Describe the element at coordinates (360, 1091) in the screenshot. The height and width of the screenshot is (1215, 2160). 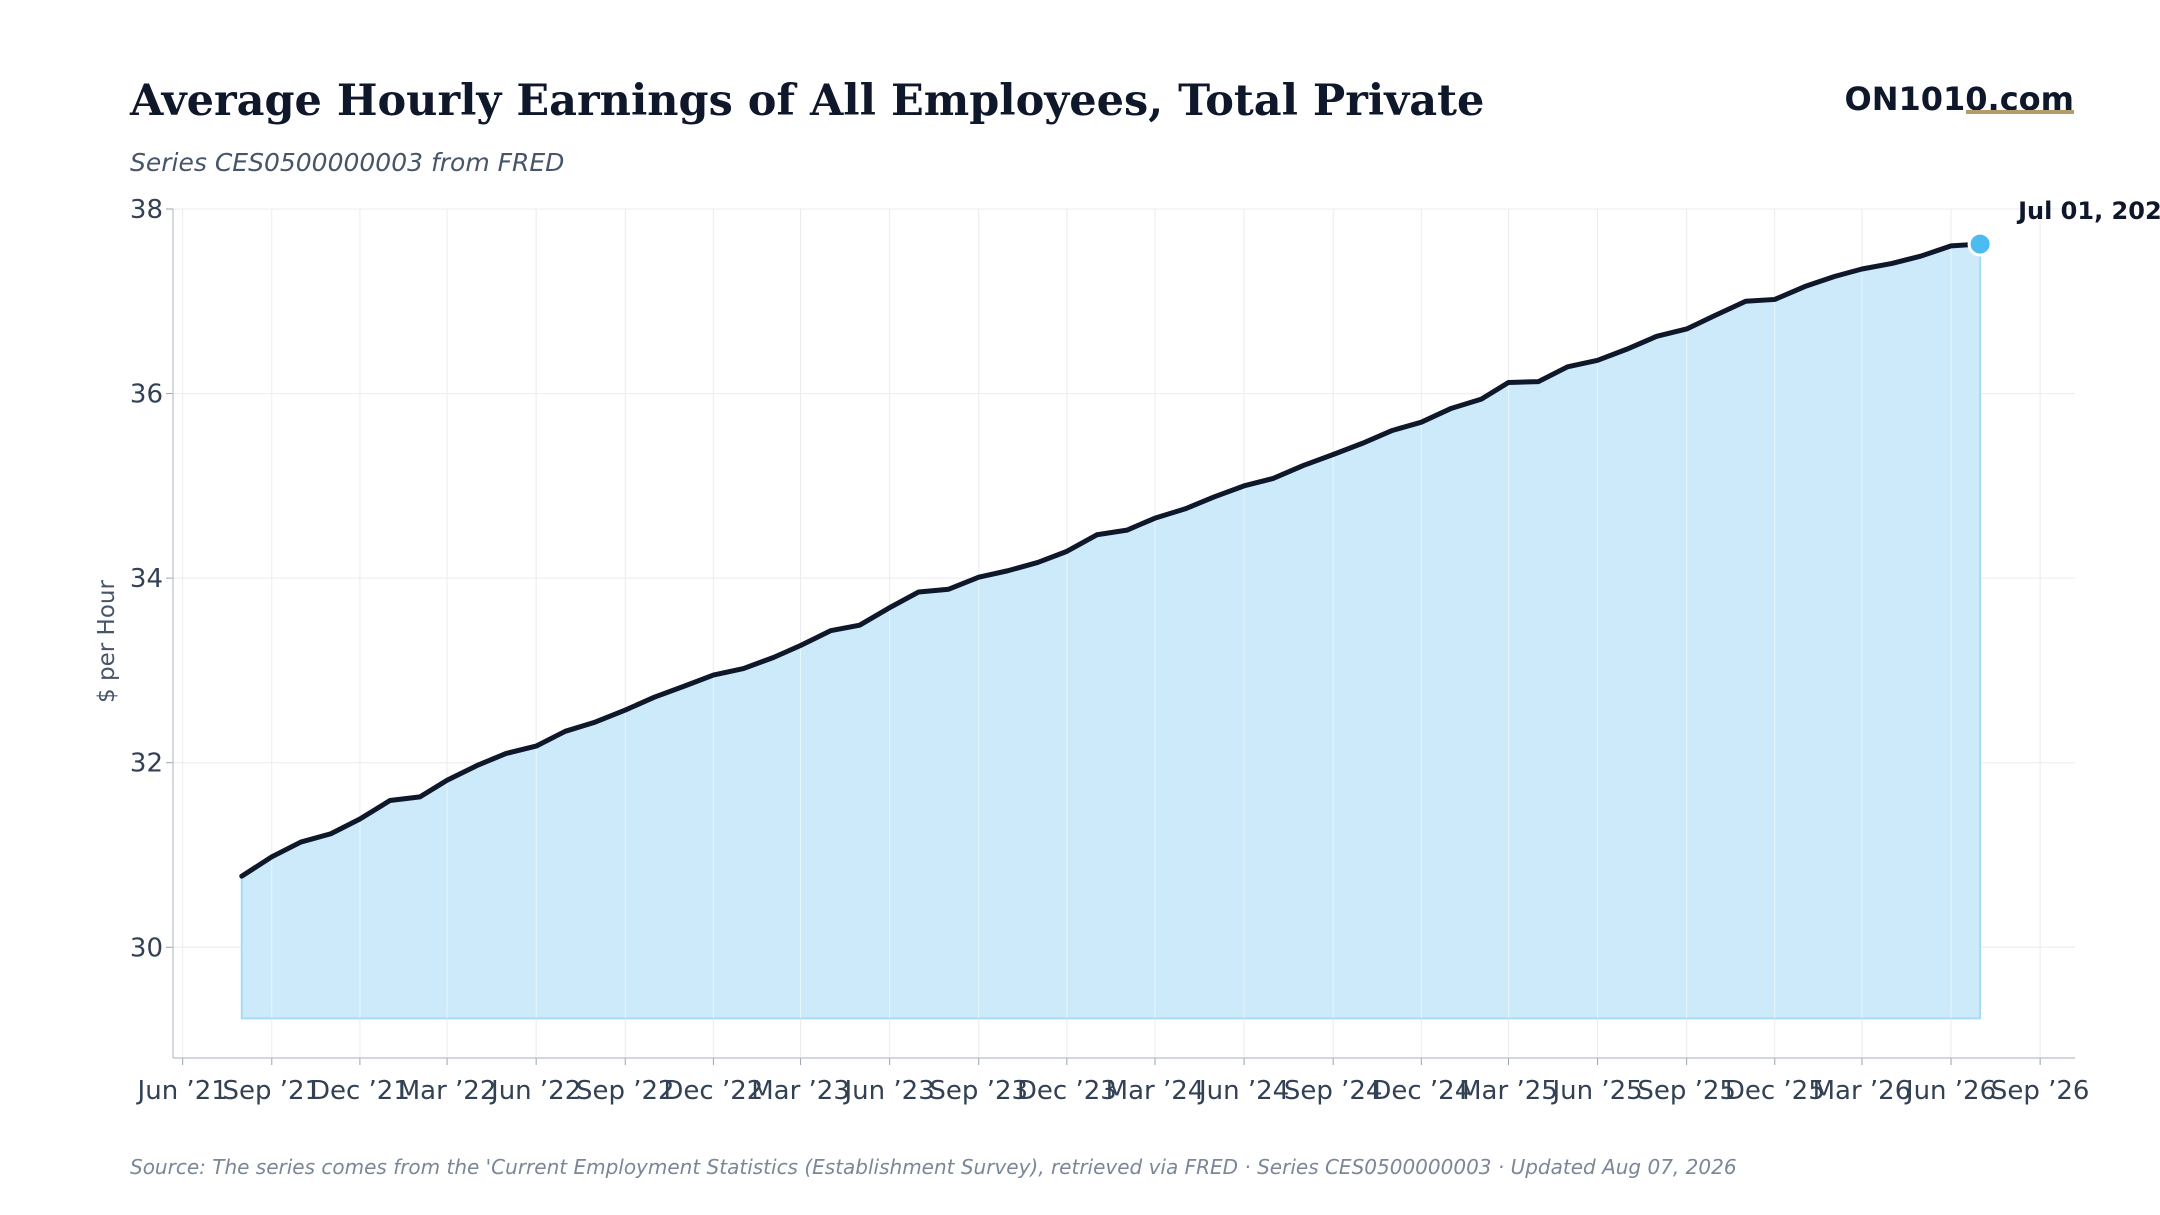
I see `x-tick-label: Dec ’21` at that location.